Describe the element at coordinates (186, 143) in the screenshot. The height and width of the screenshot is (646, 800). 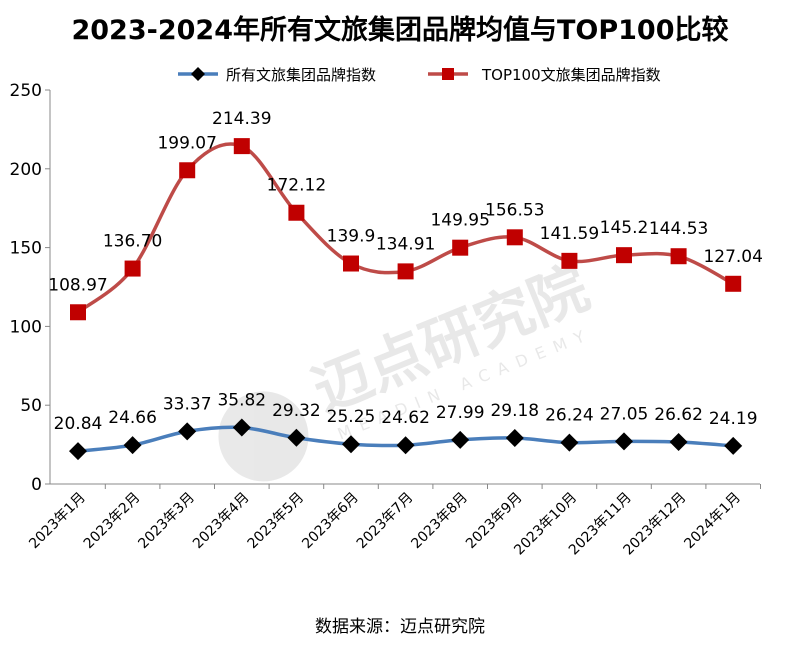
I see `data-label: 199.07` at that location.